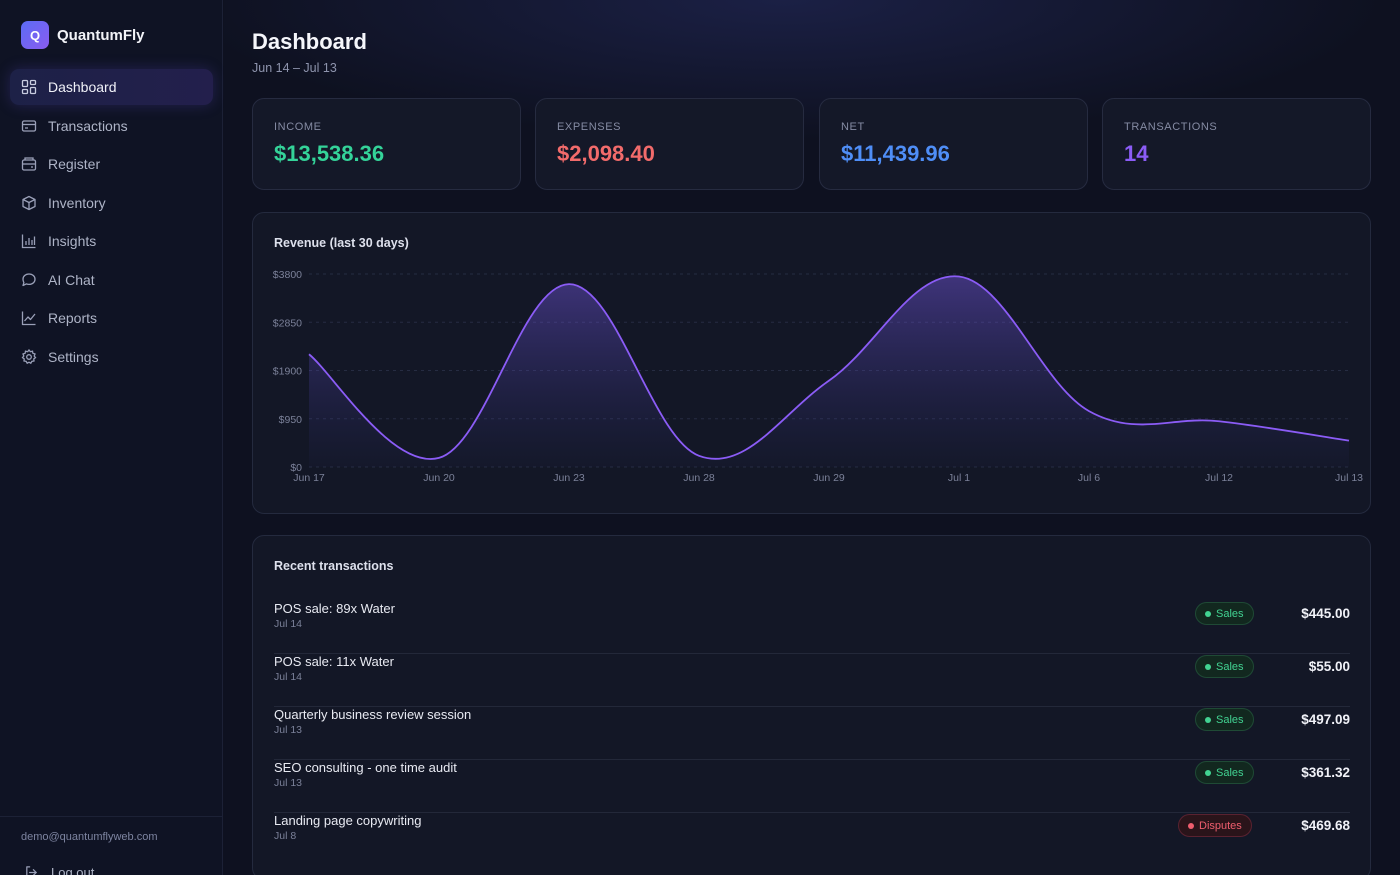 This screenshot has width=1400, height=875. I want to click on y-tick-label: $0, so click(296, 468).